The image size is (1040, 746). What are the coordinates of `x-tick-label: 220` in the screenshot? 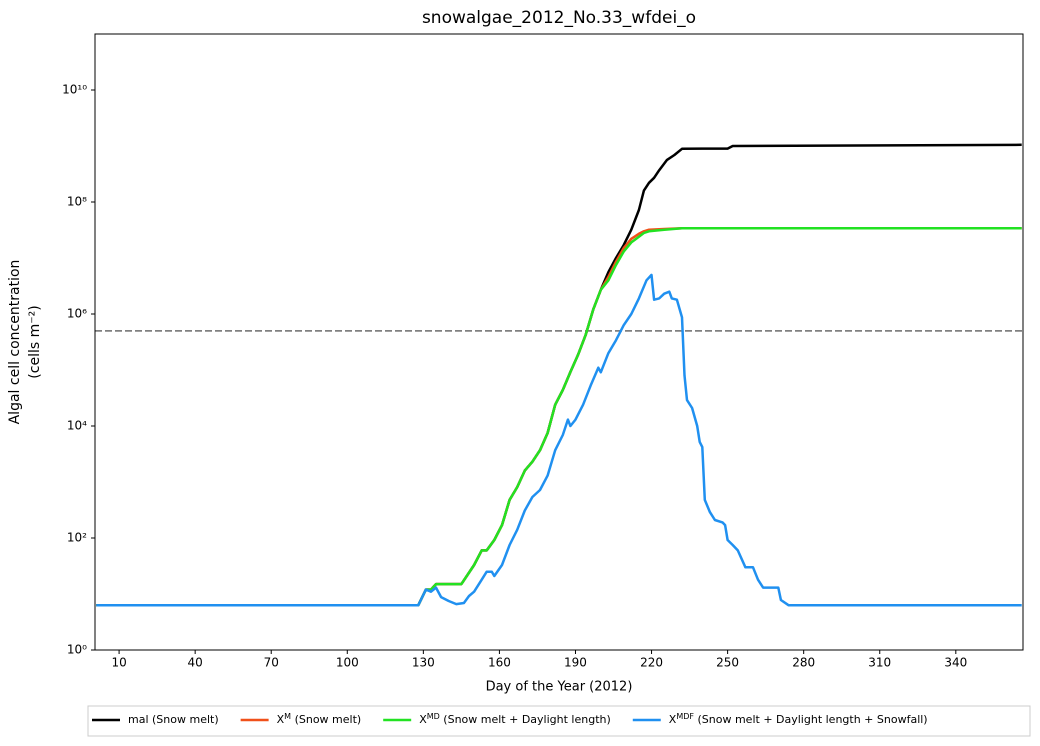 It's located at (651, 663).